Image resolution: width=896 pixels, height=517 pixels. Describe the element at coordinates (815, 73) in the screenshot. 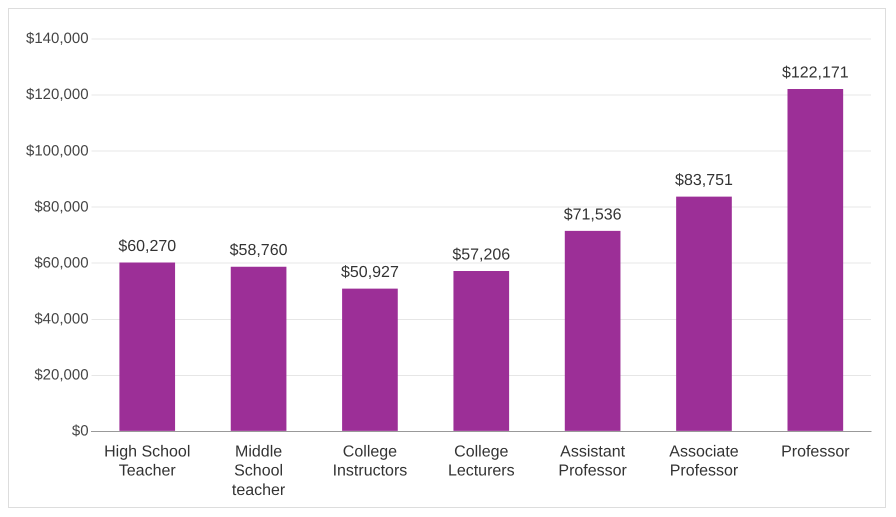

I see `data-label: $122,171` at that location.